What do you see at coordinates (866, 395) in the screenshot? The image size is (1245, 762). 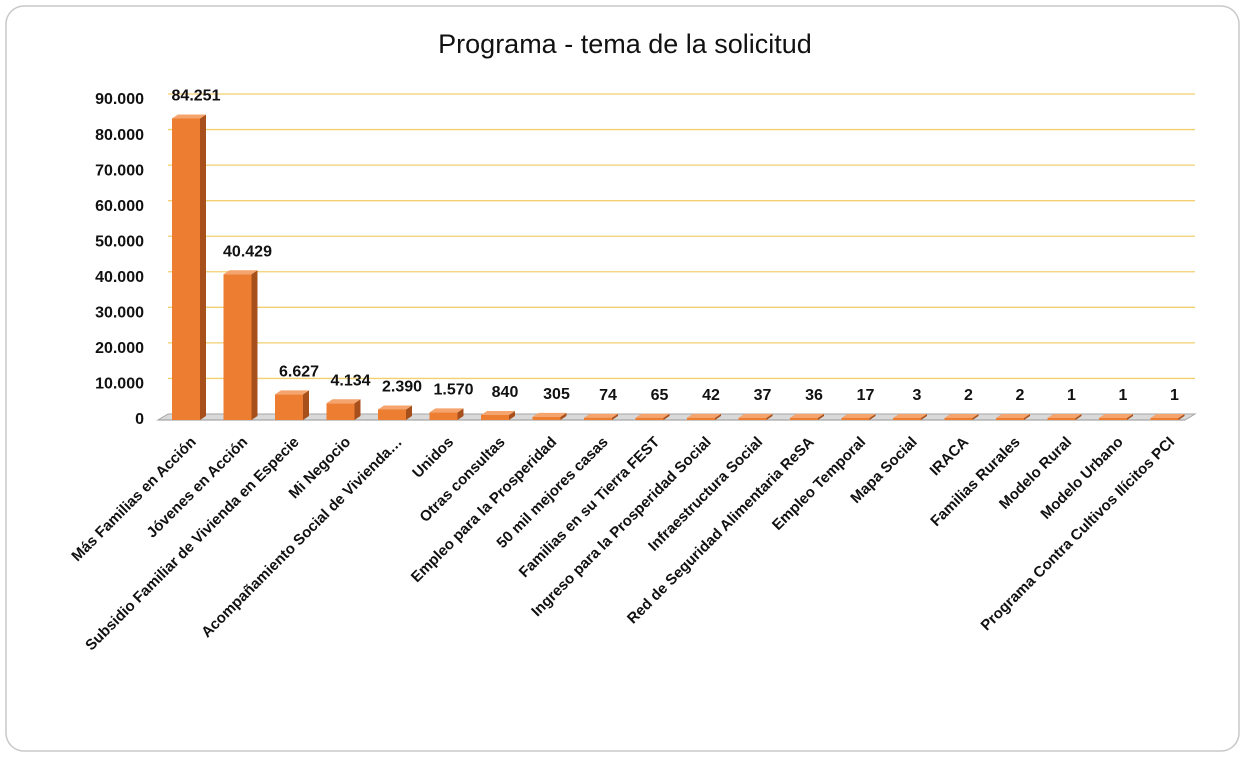 I see `value-label: 17` at bounding box center [866, 395].